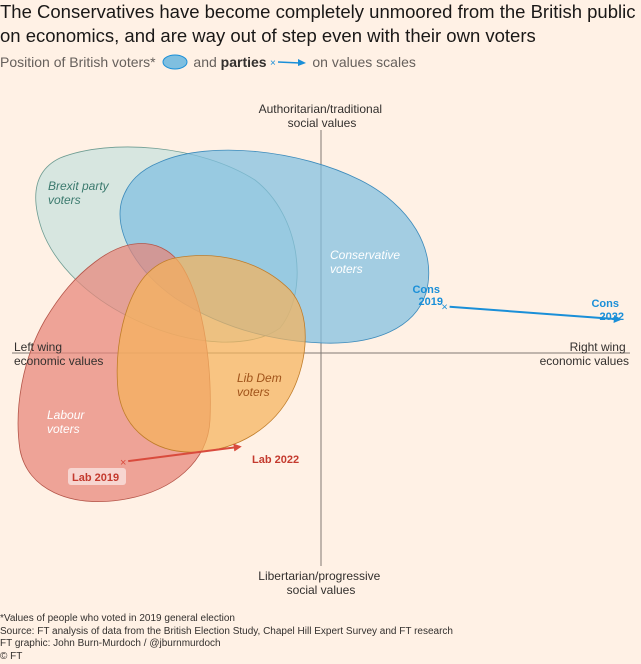 This screenshot has width=641, height=664. What do you see at coordinates (175, 62) in the screenshot?
I see `legend-ellipse-icon` at bounding box center [175, 62].